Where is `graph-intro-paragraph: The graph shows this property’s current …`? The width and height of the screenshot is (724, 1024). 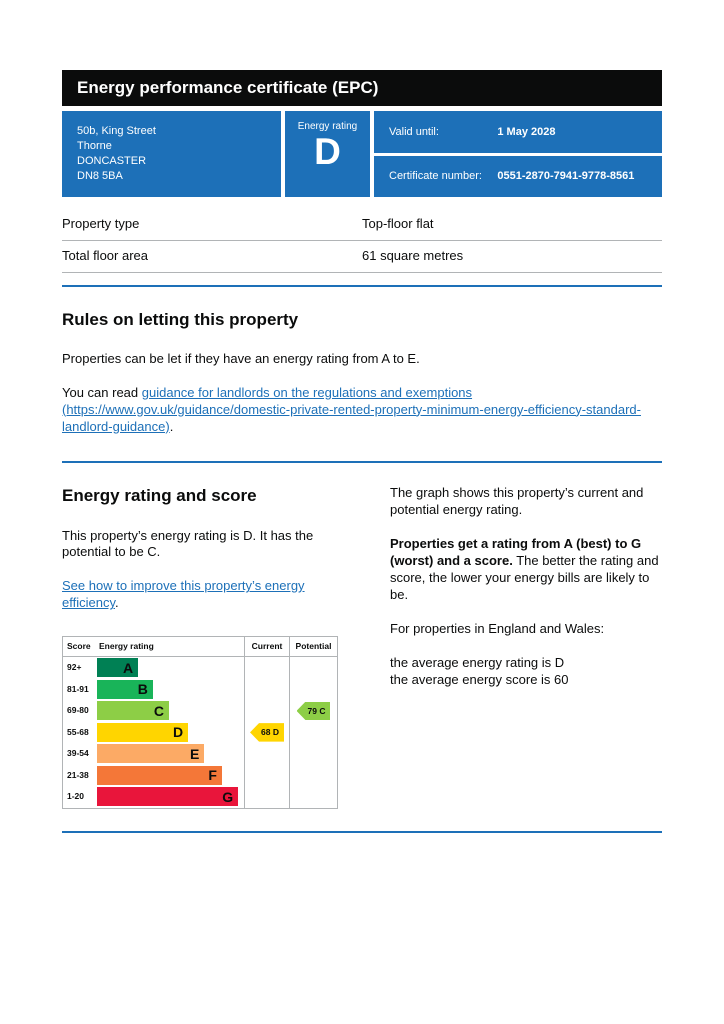 graph-intro-paragraph: The graph shows this property’s current … is located at coordinates (517, 501).